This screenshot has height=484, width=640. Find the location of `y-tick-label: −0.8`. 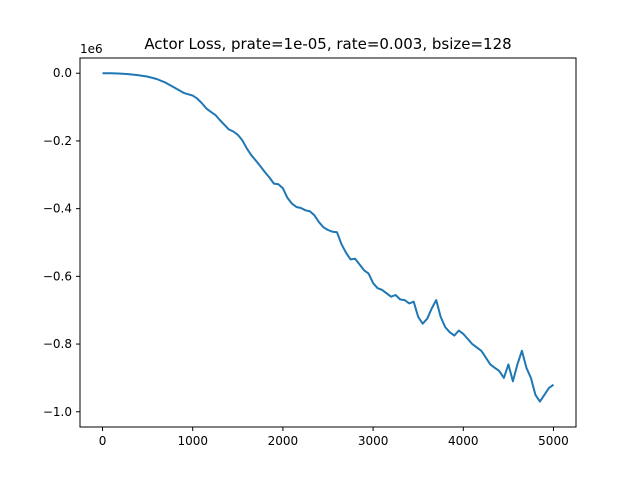

y-tick-label: −0.8 is located at coordinates (57, 344).